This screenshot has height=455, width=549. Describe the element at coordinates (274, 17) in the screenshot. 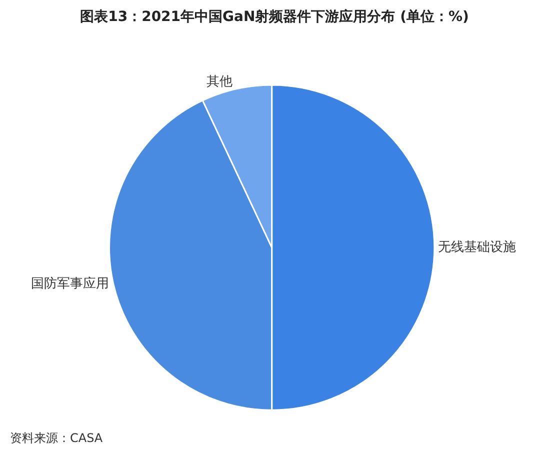

I see `chart-title: 图表13：2021年中国GaN射频器件下游应用分布 (单位：%)` at that location.